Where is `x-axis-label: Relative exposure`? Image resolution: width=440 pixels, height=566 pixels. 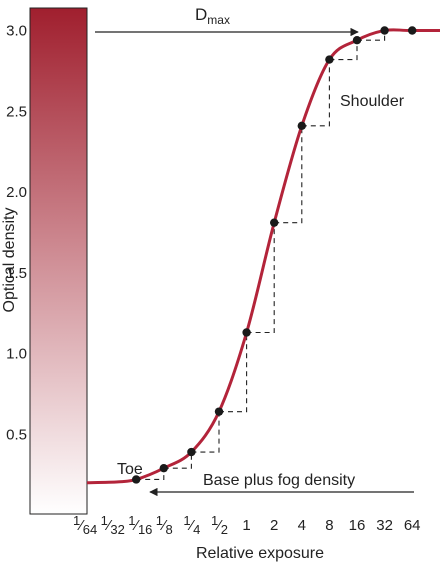 x-axis-label: Relative exposure is located at coordinates (260, 553).